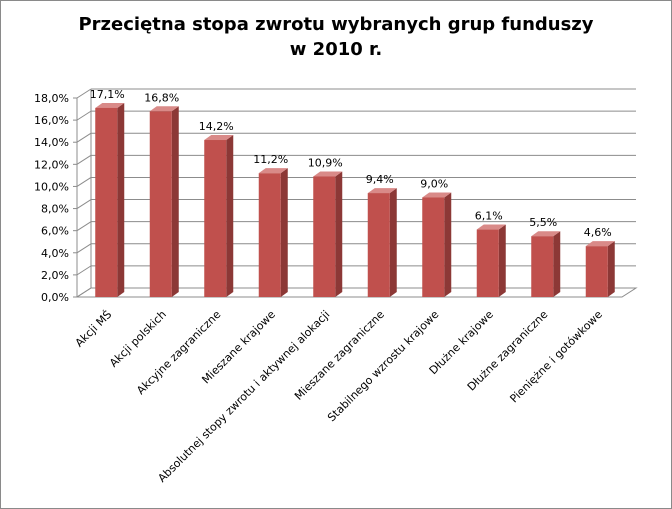 The image size is (672, 509). What do you see at coordinates (55, 209) in the screenshot?
I see `y-tick-label: 8,0%` at bounding box center [55, 209].